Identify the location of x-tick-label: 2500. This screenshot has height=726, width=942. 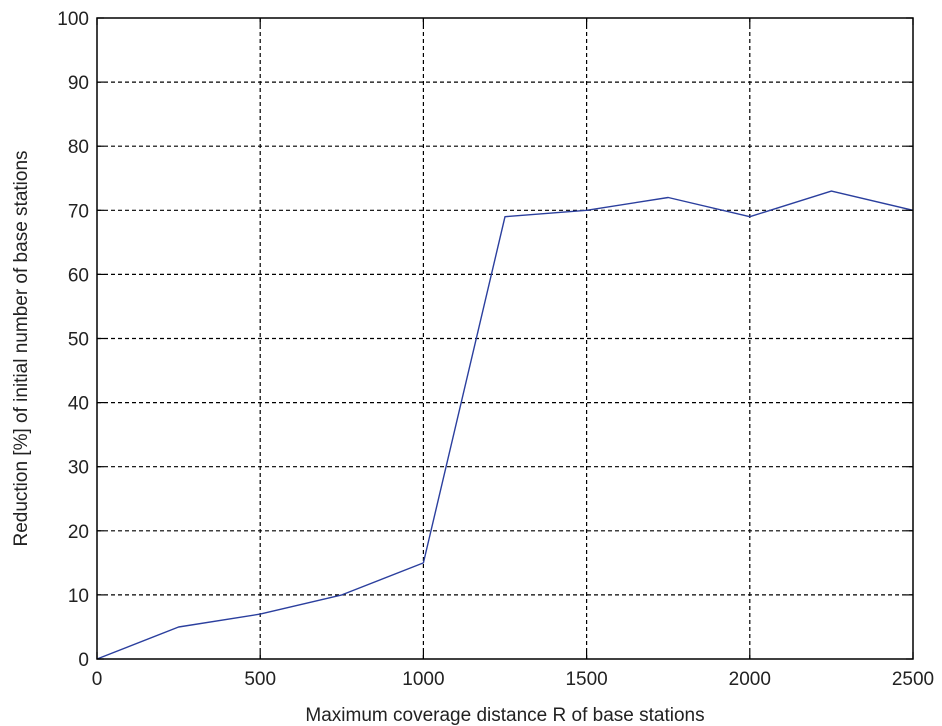
(913, 679).